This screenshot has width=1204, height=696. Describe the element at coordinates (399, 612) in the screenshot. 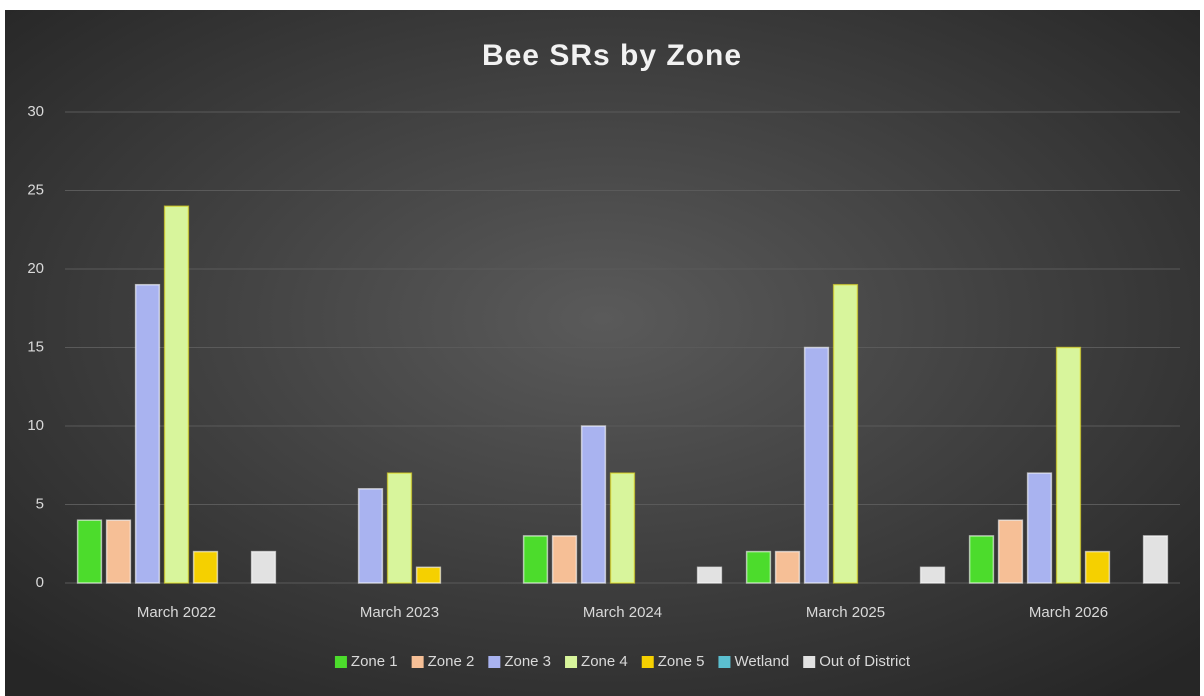

I see `x-tick-label: March 2023` at that location.